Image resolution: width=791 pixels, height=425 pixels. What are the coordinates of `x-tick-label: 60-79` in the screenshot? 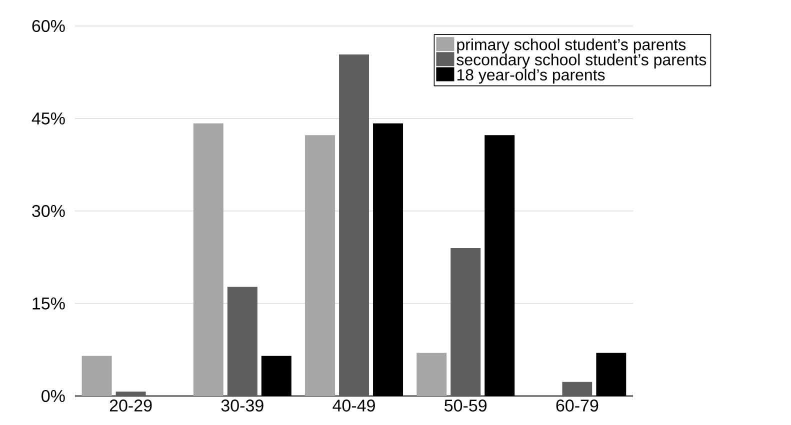 It's located at (577, 406).